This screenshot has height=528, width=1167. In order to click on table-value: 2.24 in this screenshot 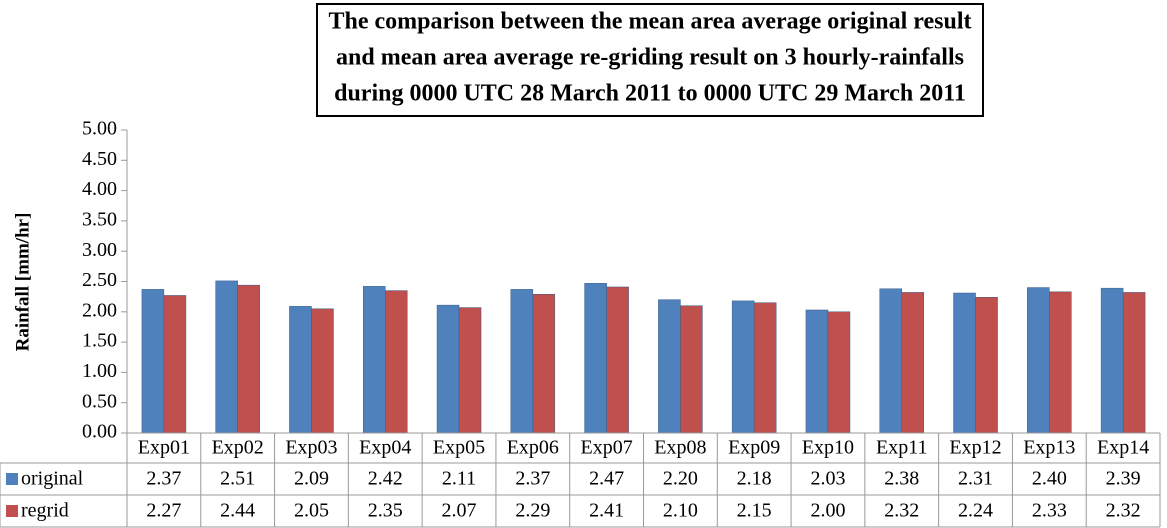, I will do `click(975, 511)`.